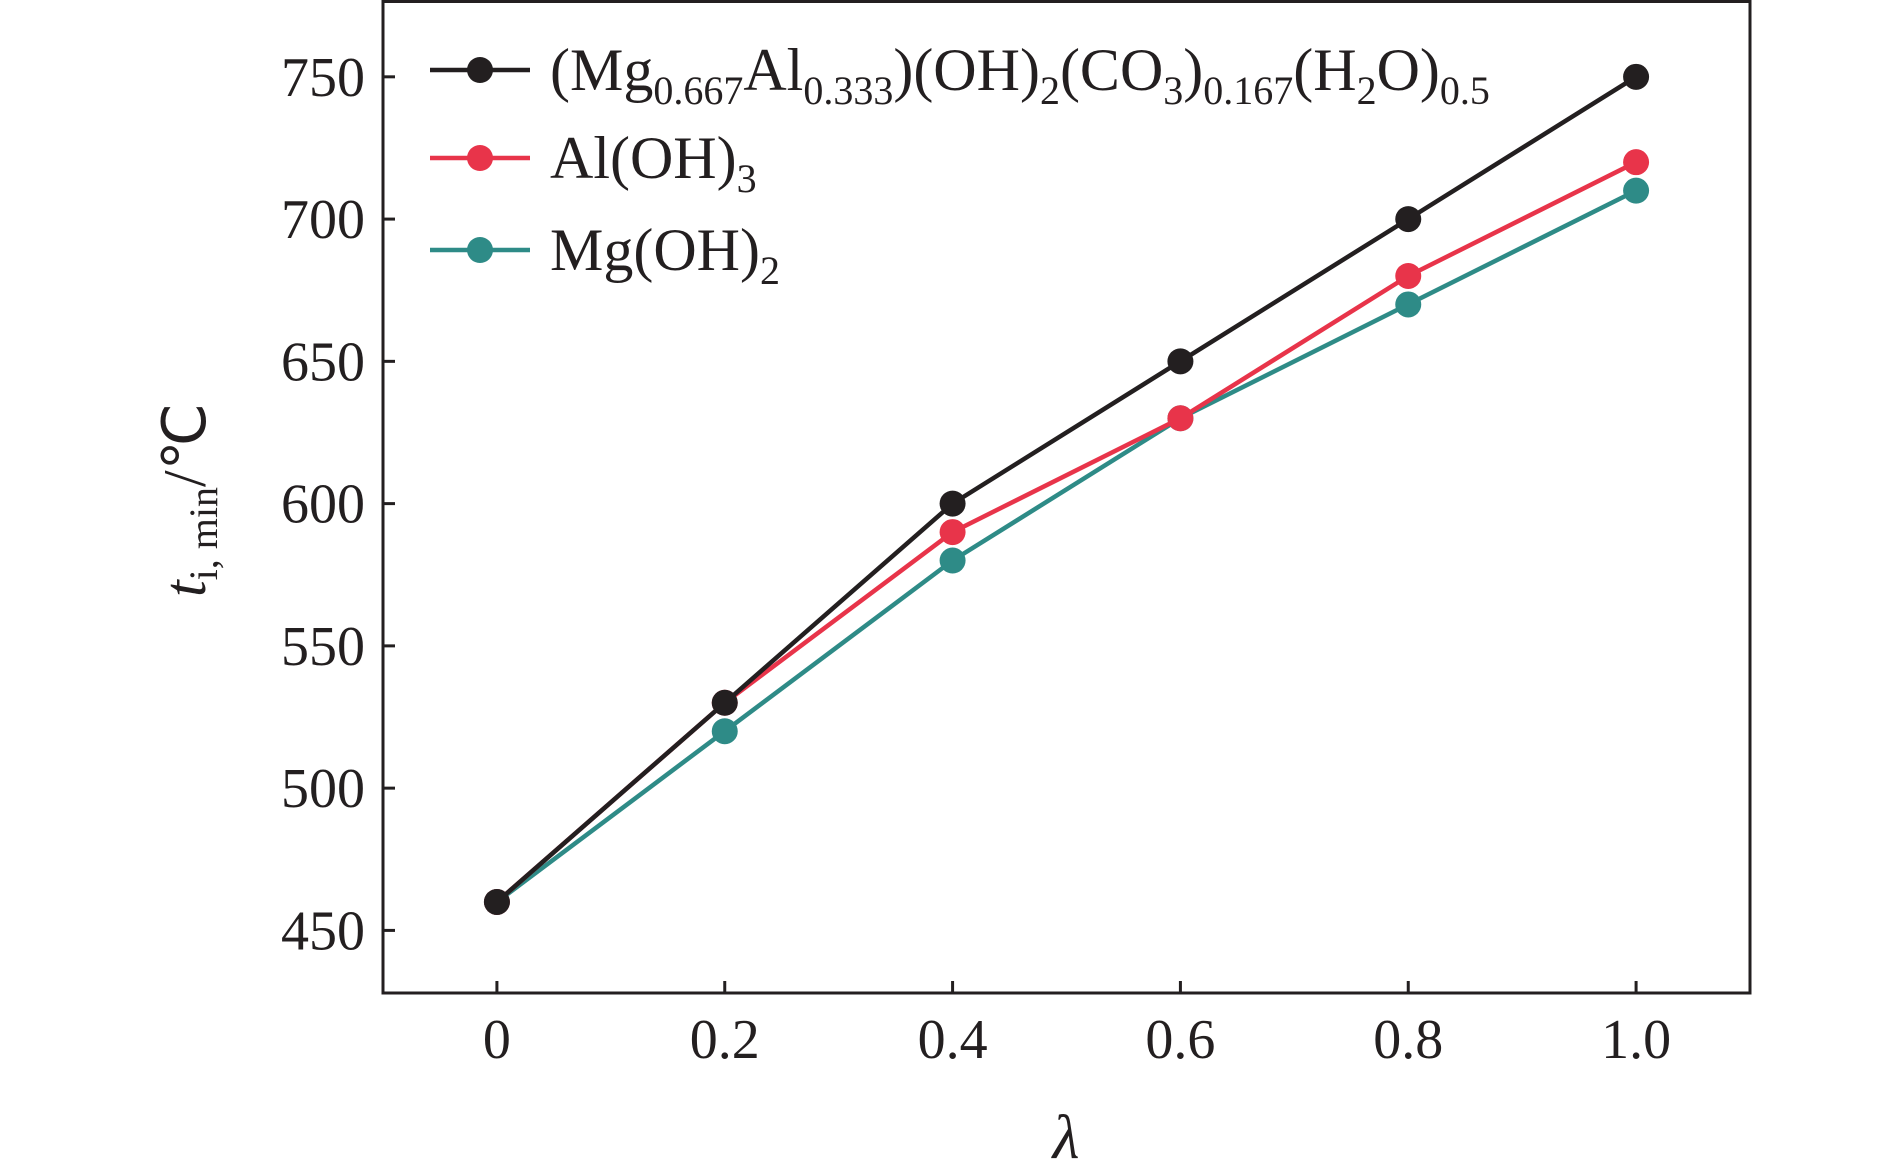  Describe the element at coordinates (953, 1040) in the screenshot. I see `x-tick-label: 0.4` at that location.